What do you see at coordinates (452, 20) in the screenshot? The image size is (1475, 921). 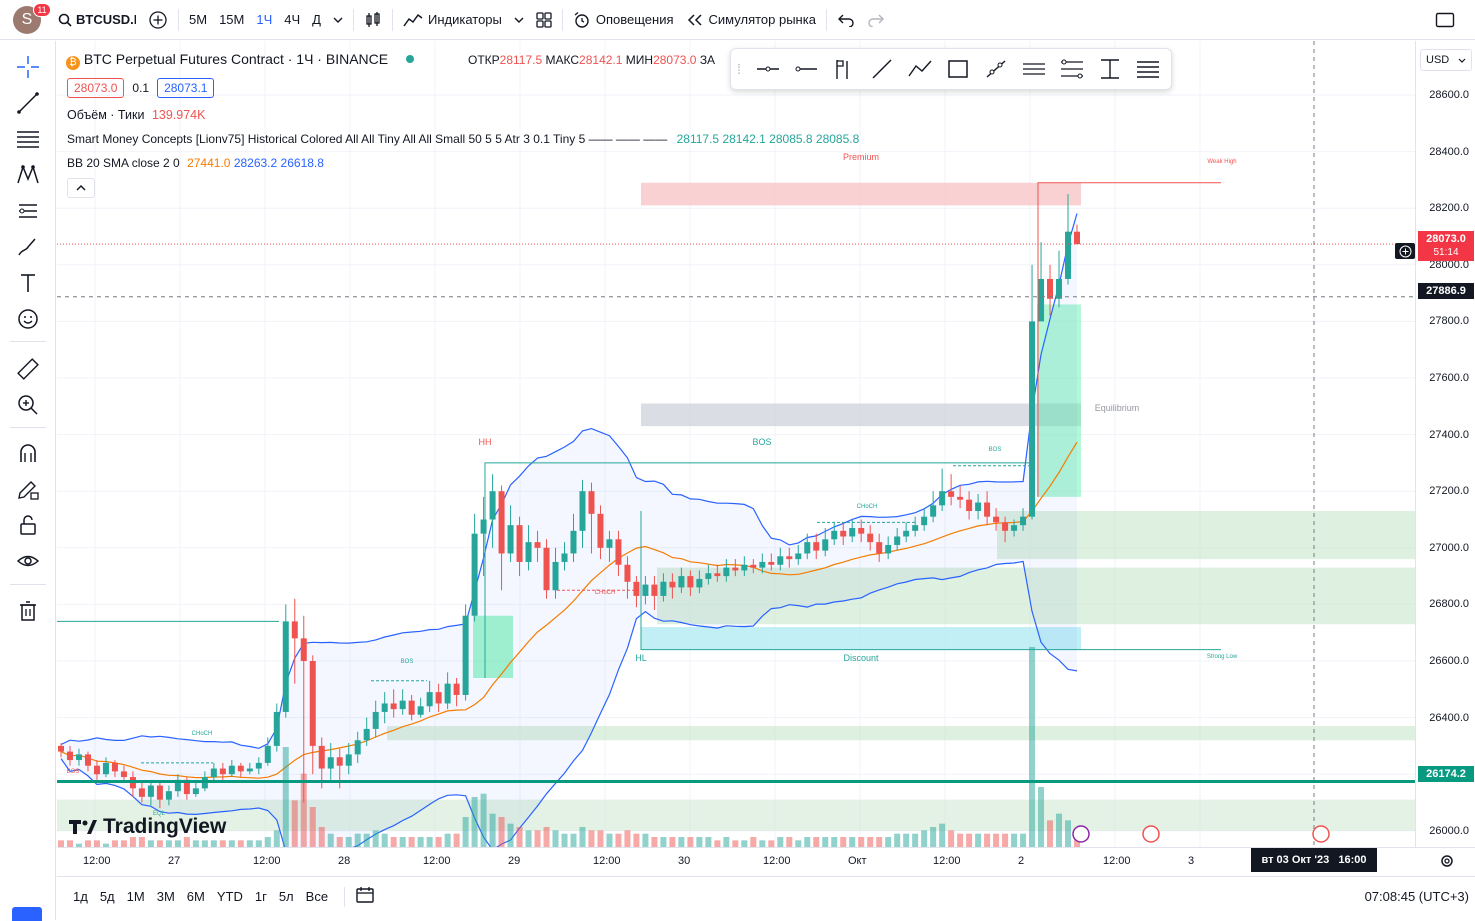 I see `indicators-button: Индикаторы` at bounding box center [452, 20].